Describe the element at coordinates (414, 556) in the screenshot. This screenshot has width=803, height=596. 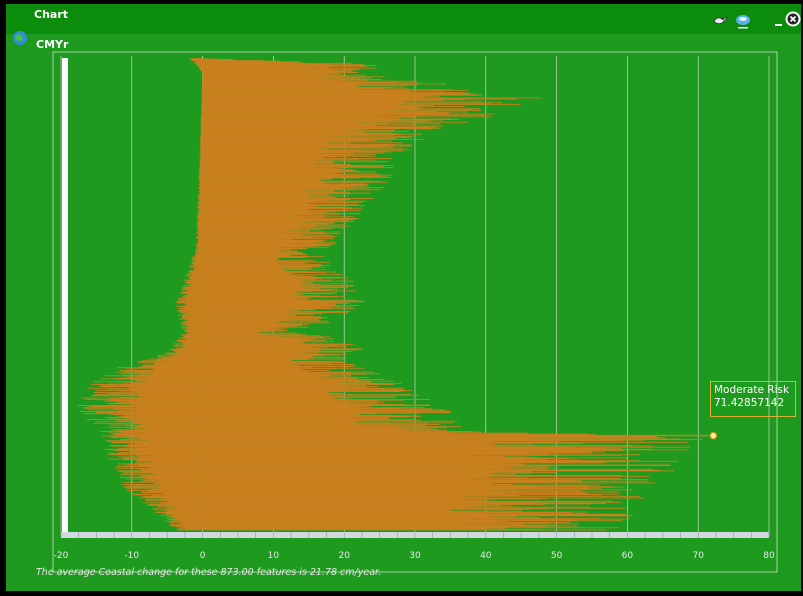
I see `x-tick-labels: -20 -10 0 10 20 30 40 50 60 70 80` at that location.